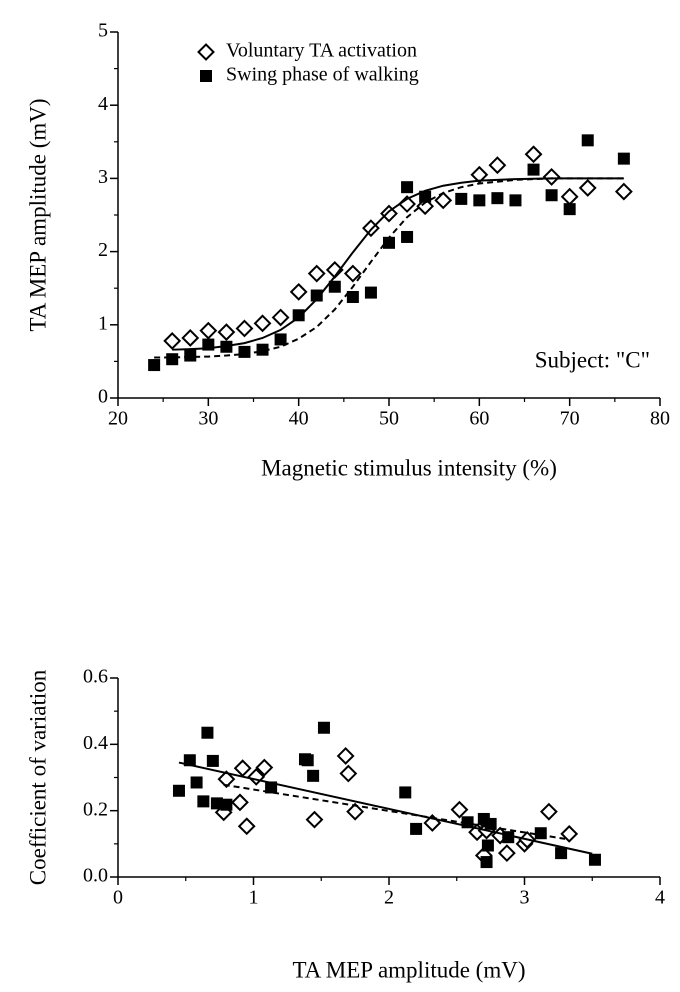 This screenshot has width=680, height=992. I want to click on y-tick-label: 5, so click(103, 31).